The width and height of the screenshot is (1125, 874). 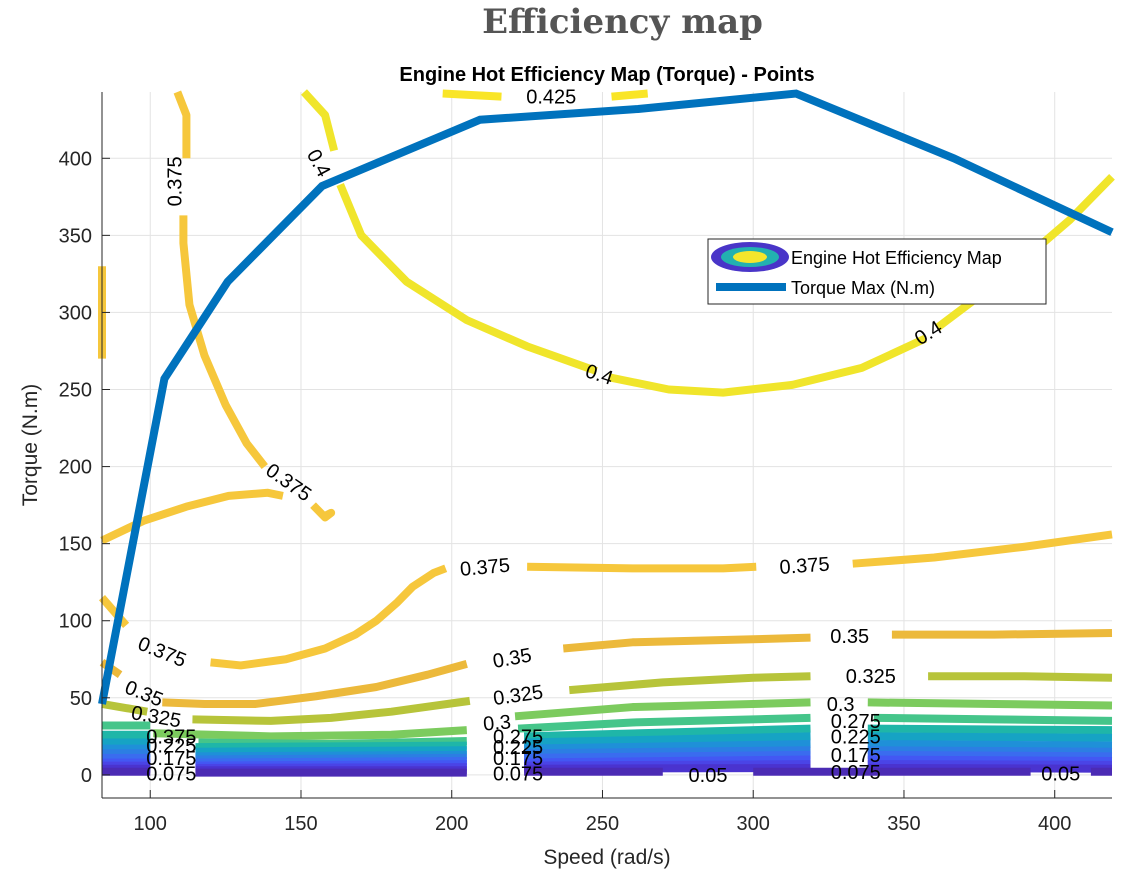 I want to click on y-tick-label: 200, so click(x=75, y=468).